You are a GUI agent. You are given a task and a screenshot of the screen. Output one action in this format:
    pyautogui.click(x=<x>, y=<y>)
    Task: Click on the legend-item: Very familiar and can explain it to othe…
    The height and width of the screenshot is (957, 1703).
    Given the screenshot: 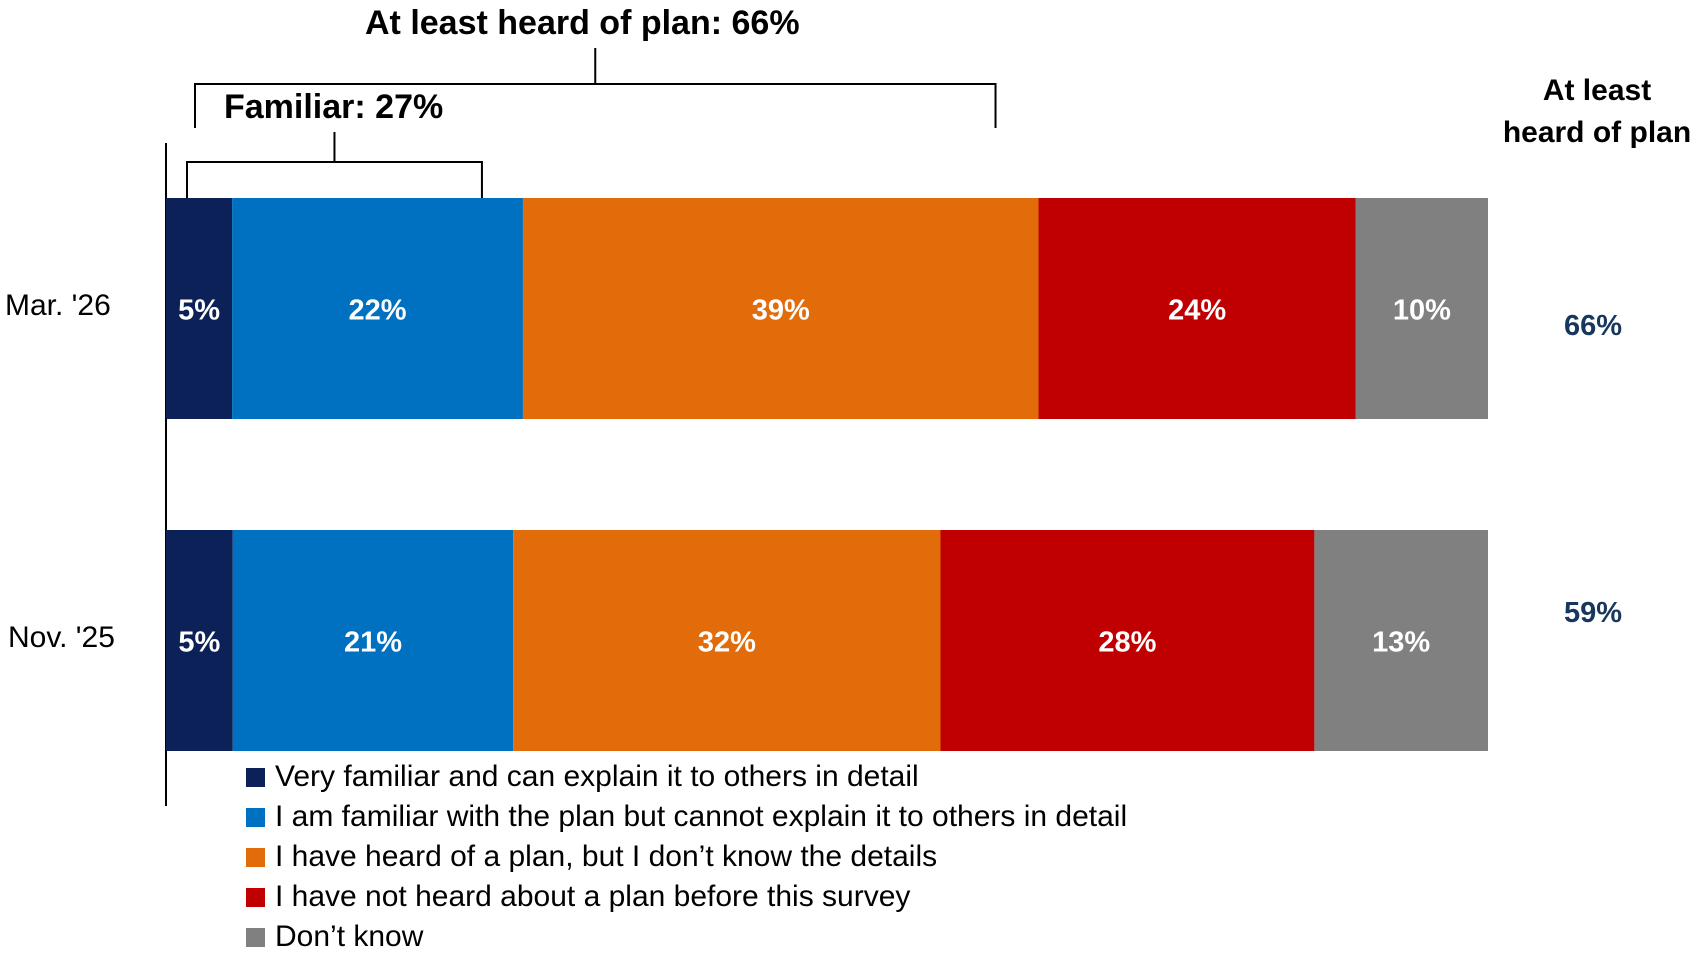 What is the action you would take?
    pyautogui.click(x=686, y=777)
    